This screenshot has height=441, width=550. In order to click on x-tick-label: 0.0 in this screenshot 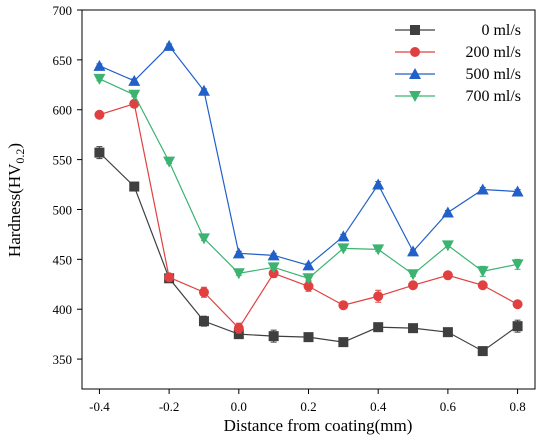, I will do `click(239, 406)`.